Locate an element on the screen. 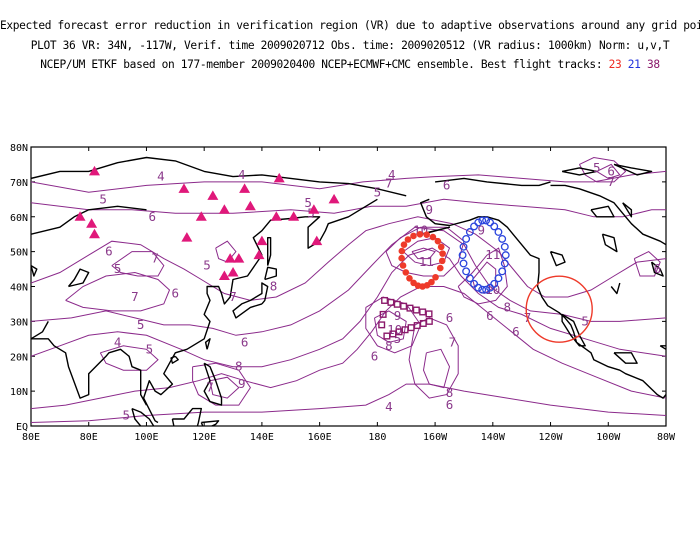 This screenshot has height=540, width=700. lat-label: 40N is located at coordinates (19, 288).